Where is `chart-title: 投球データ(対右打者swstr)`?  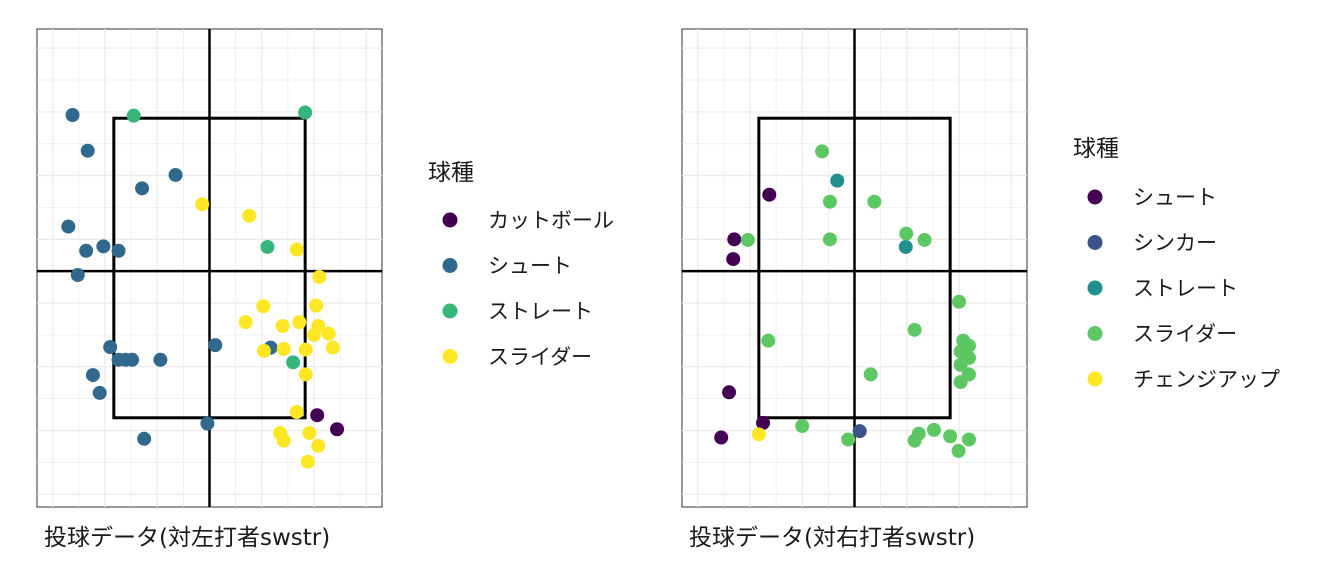 chart-title: 投球データ(対右打者swstr) is located at coordinates (832, 538).